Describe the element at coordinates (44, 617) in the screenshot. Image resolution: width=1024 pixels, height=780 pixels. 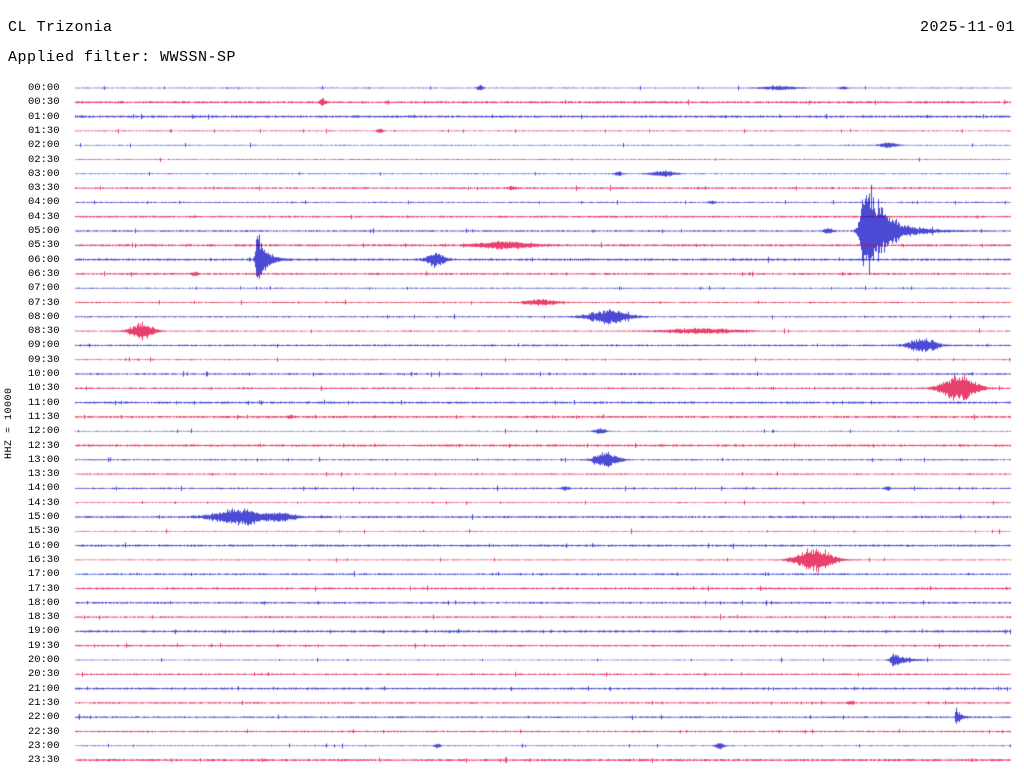
I see `row-label: 18:30` at that location.